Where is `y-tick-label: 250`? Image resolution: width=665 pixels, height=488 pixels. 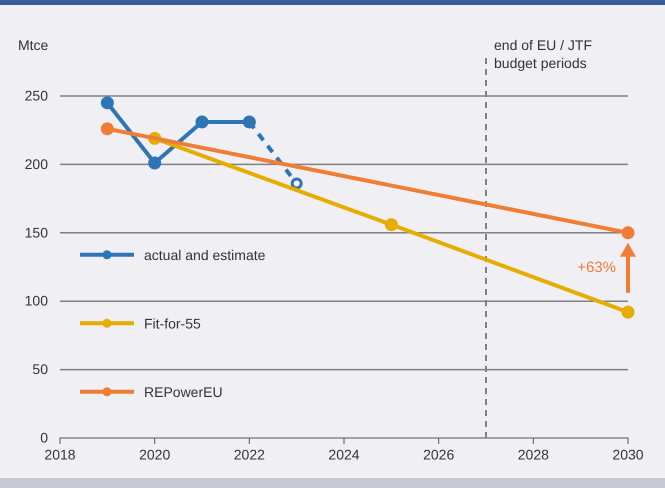
y-tick-label: 250 is located at coordinates (36, 95).